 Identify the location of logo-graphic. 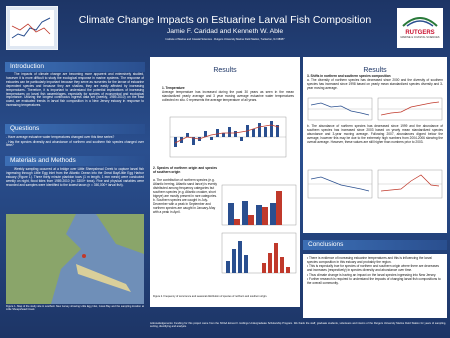
(420, 22).